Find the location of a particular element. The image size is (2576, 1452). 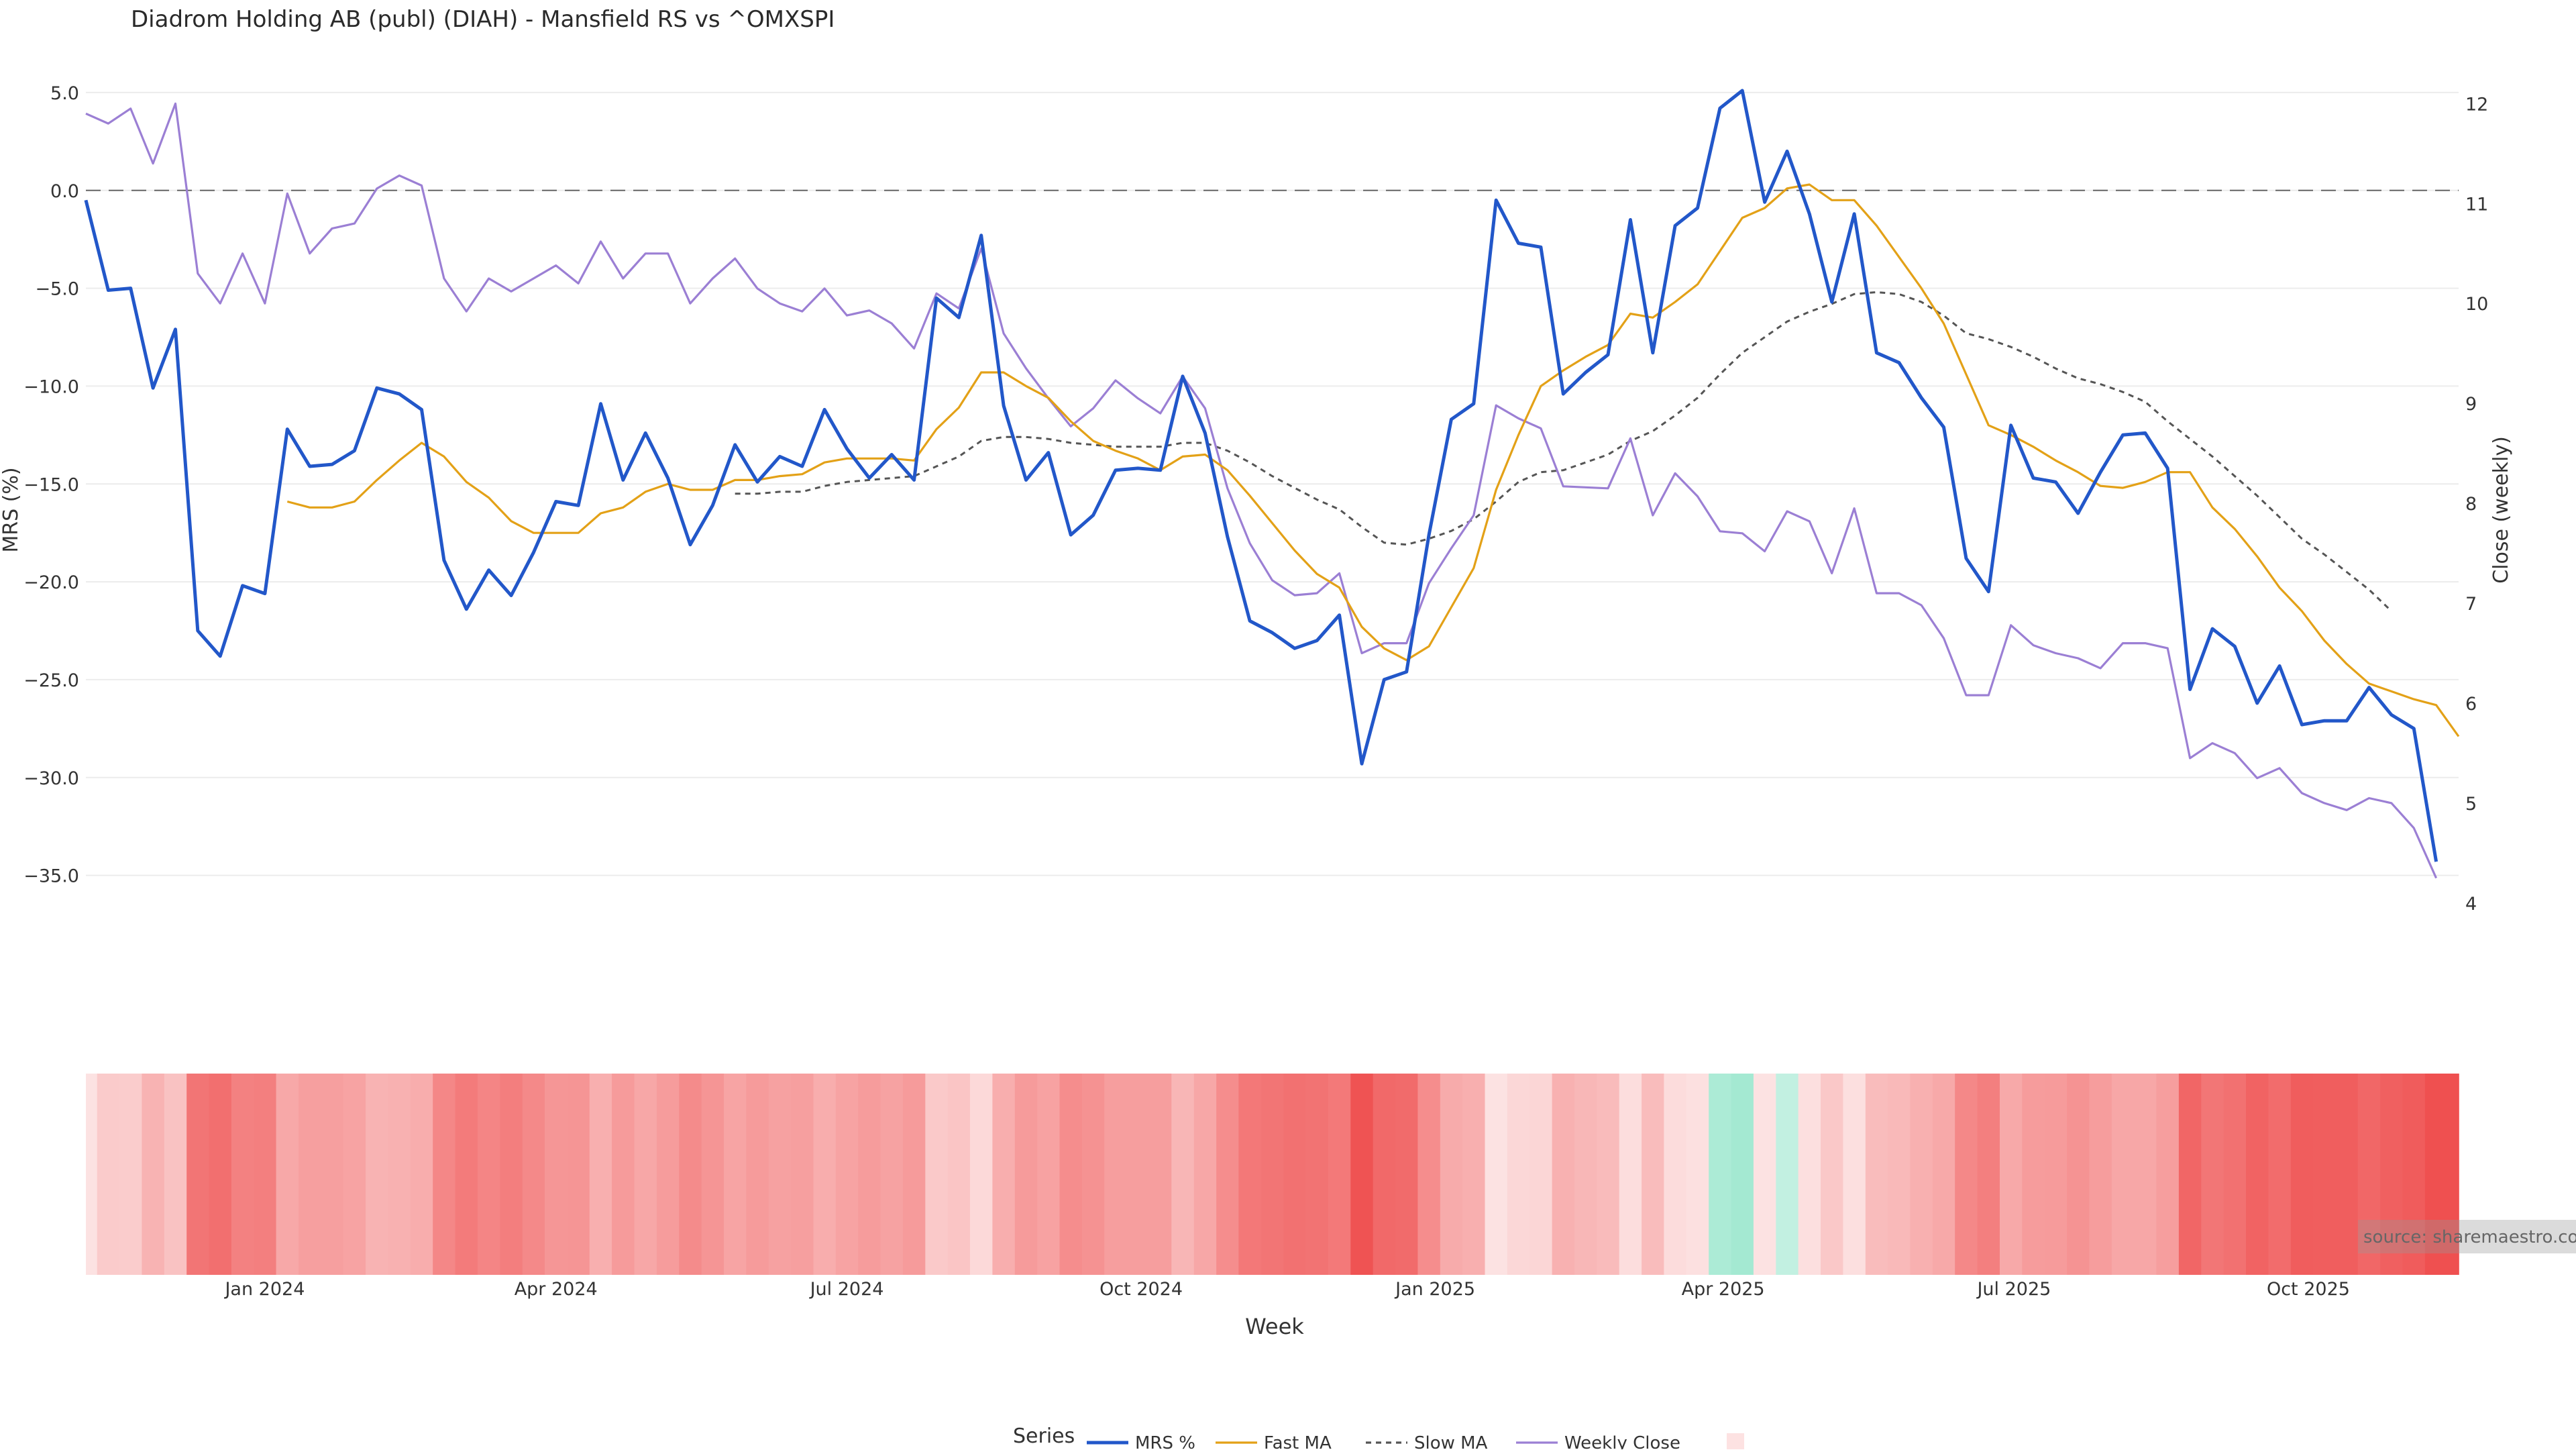

legend-title: Series is located at coordinates (1044, 1436).